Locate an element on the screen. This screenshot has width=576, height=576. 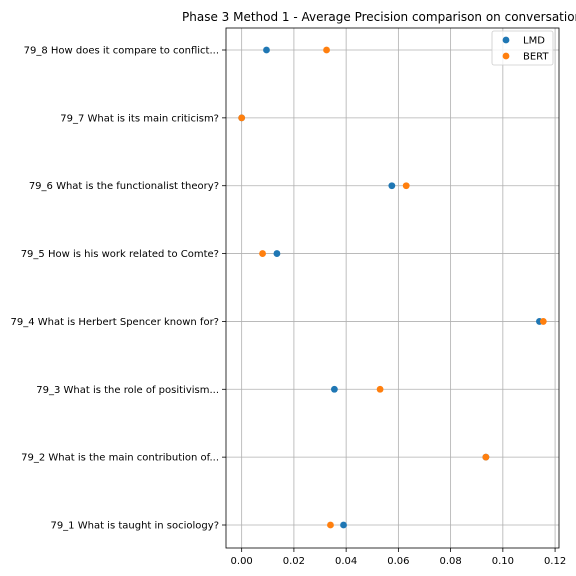
x-tick-label: 0.06 is located at coordinates (398, 561).